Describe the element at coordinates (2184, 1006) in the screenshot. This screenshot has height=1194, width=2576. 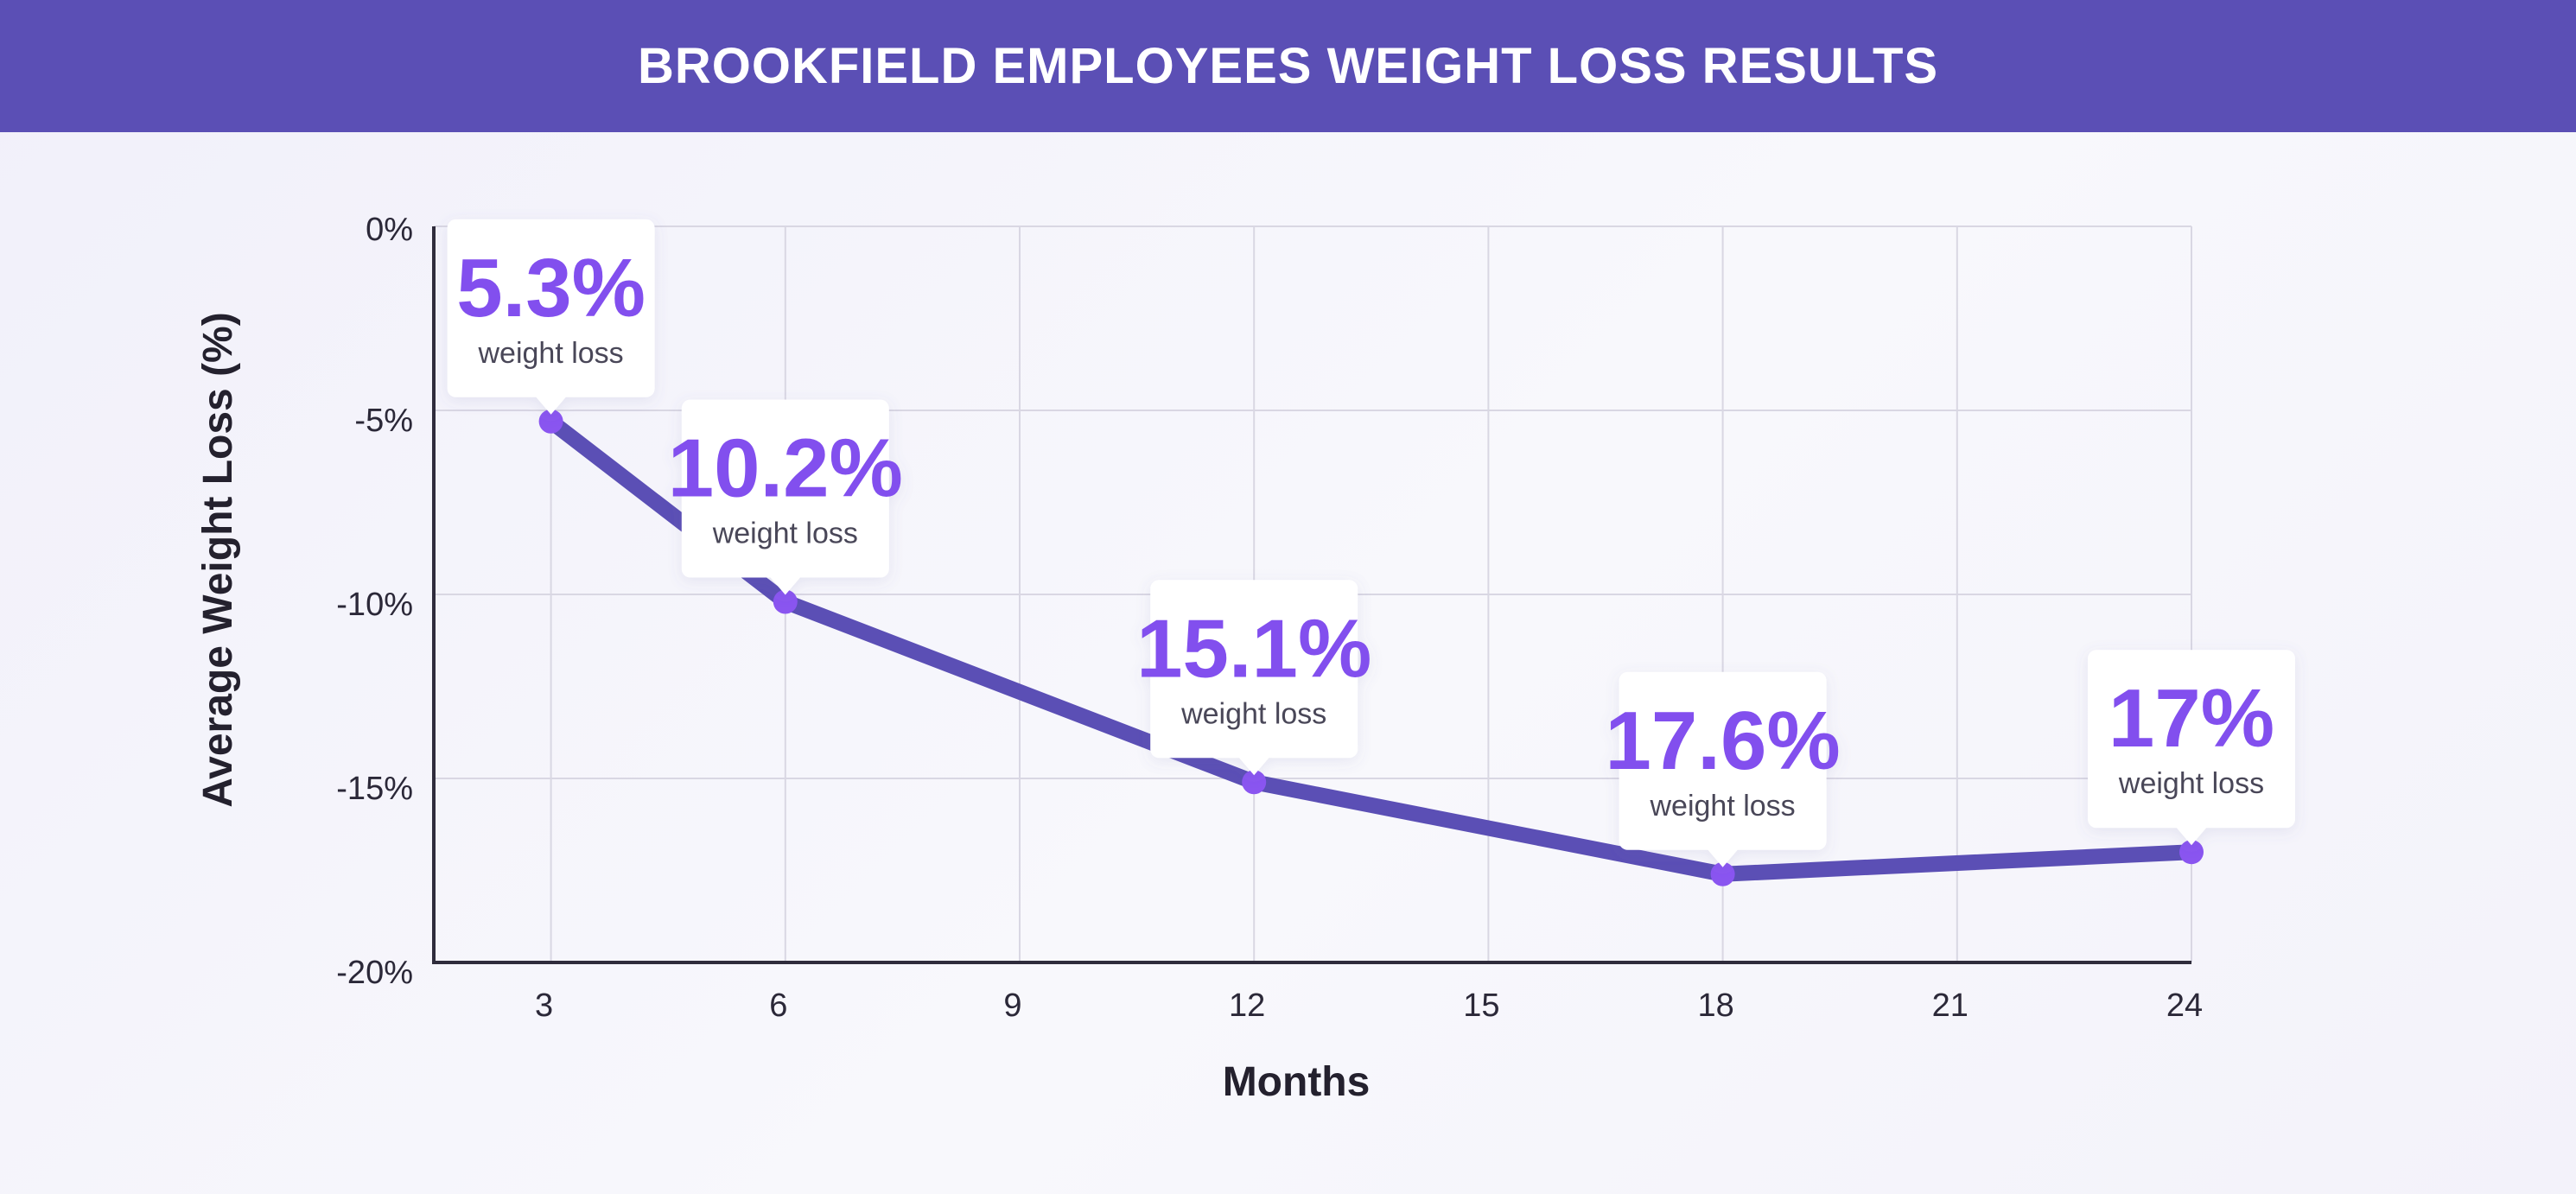
I see `x-tick-label: 24` at that location.